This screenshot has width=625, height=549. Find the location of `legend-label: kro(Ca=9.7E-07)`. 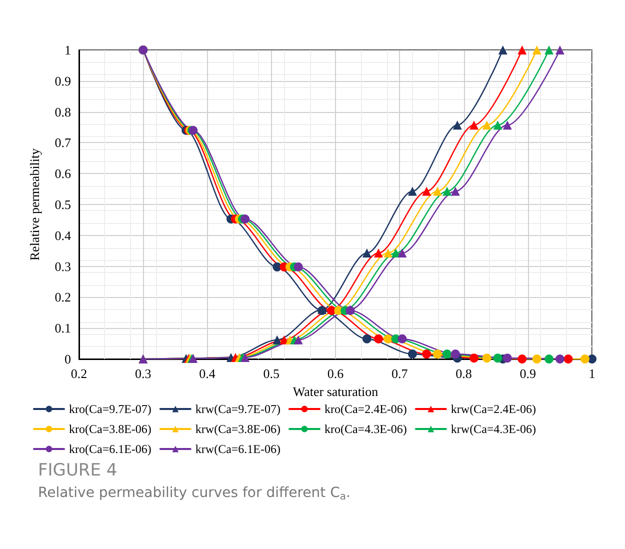

legend-label: kro(Ca=9.7E-07) is located at coordinates (110, 409).